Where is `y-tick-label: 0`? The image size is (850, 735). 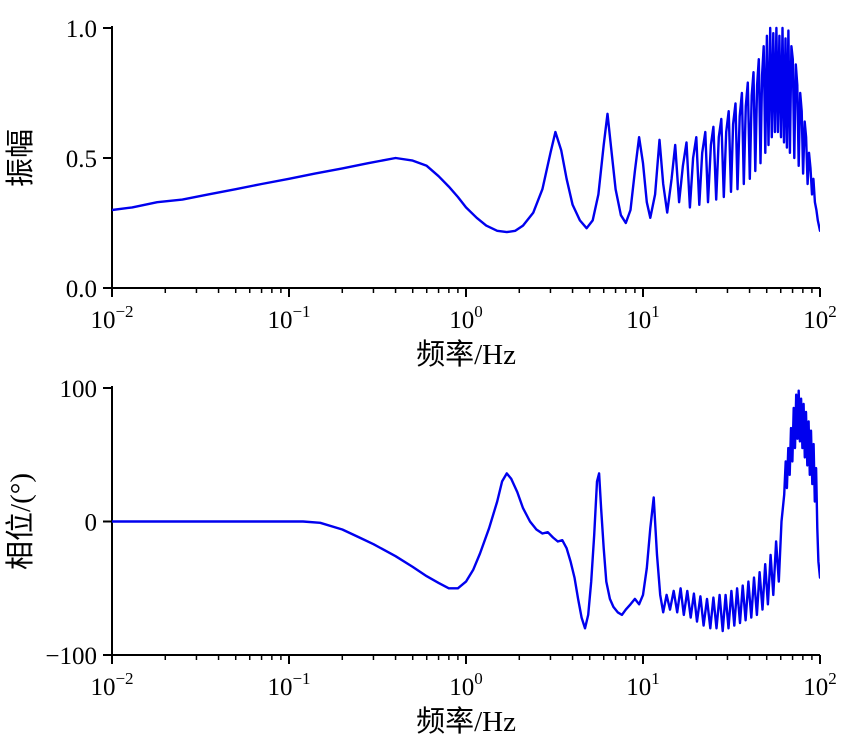
y-tick-label: 0 is located at coordinates (91, 523).